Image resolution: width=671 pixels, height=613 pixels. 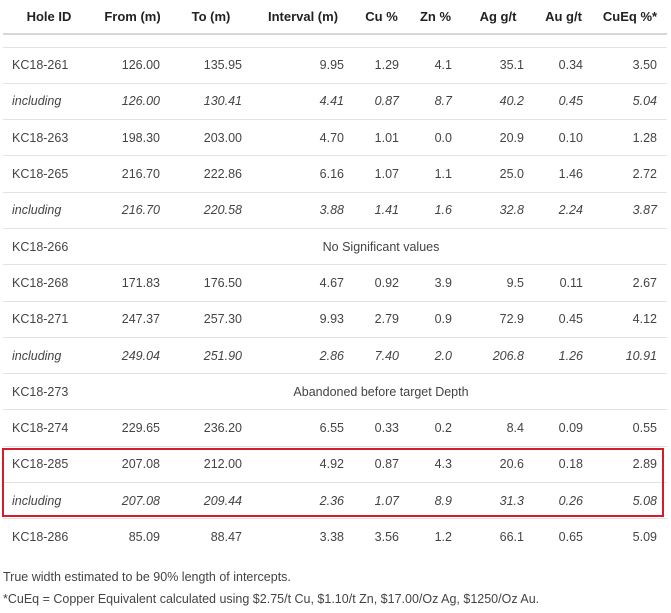 What do you see at coordinates (511, 65) in the screenshot?
I see `cell-ag: 35.1` at bounding box center [511, 65].